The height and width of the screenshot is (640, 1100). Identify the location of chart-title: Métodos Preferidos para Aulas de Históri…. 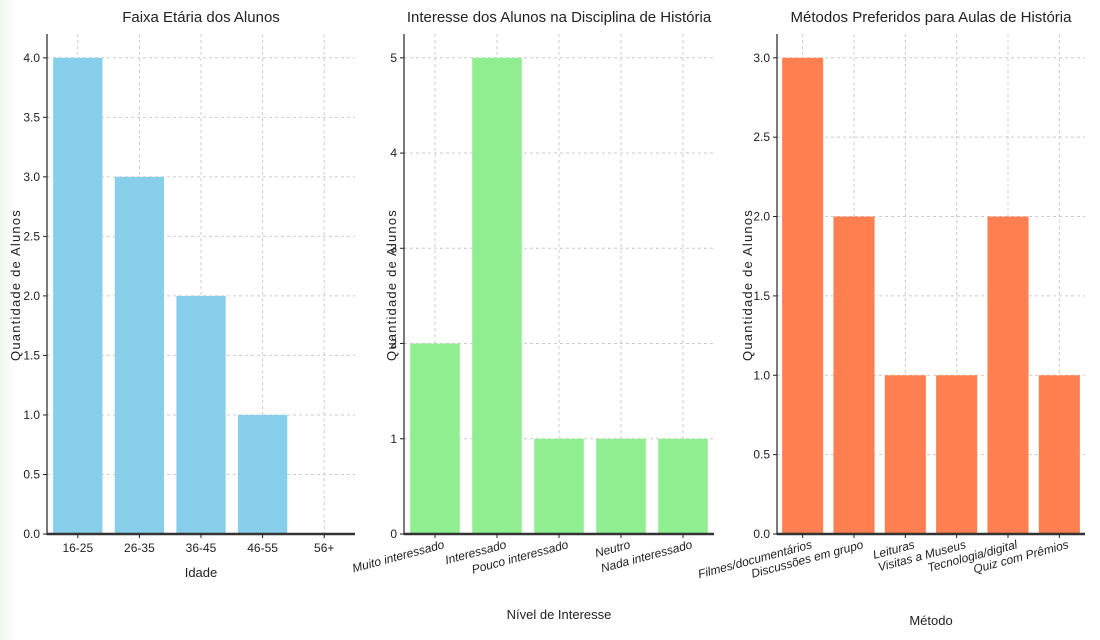
(932, 17).